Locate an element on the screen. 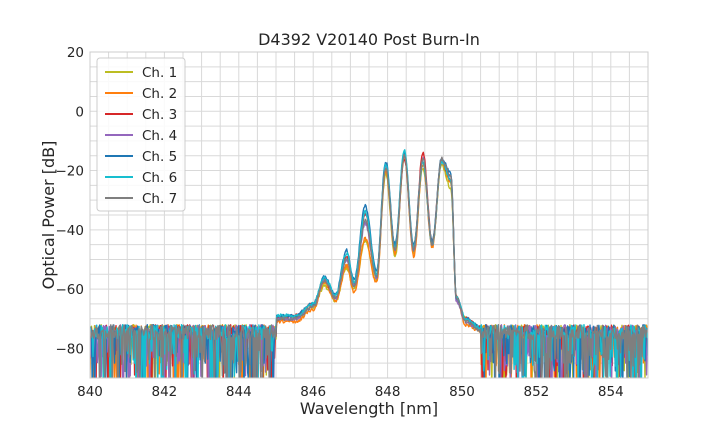 The height and width of the screenshot is (432, 720). x-tick-label: 840 is located at coordinates (90, 392).